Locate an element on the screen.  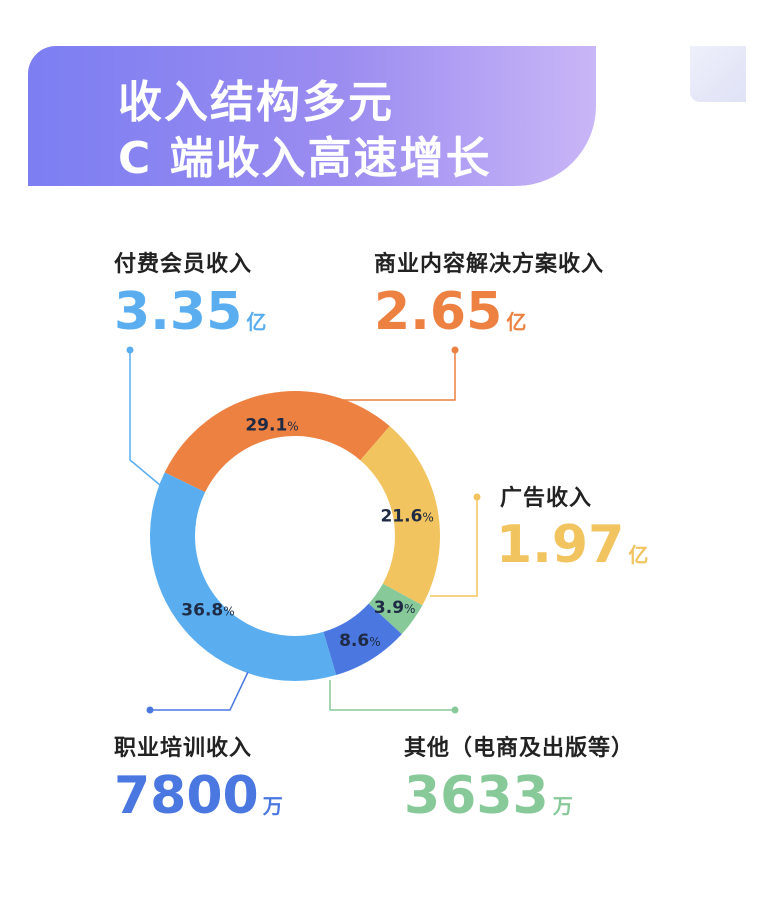
membership-unit: 亿 is located at coordinates (256, 322).